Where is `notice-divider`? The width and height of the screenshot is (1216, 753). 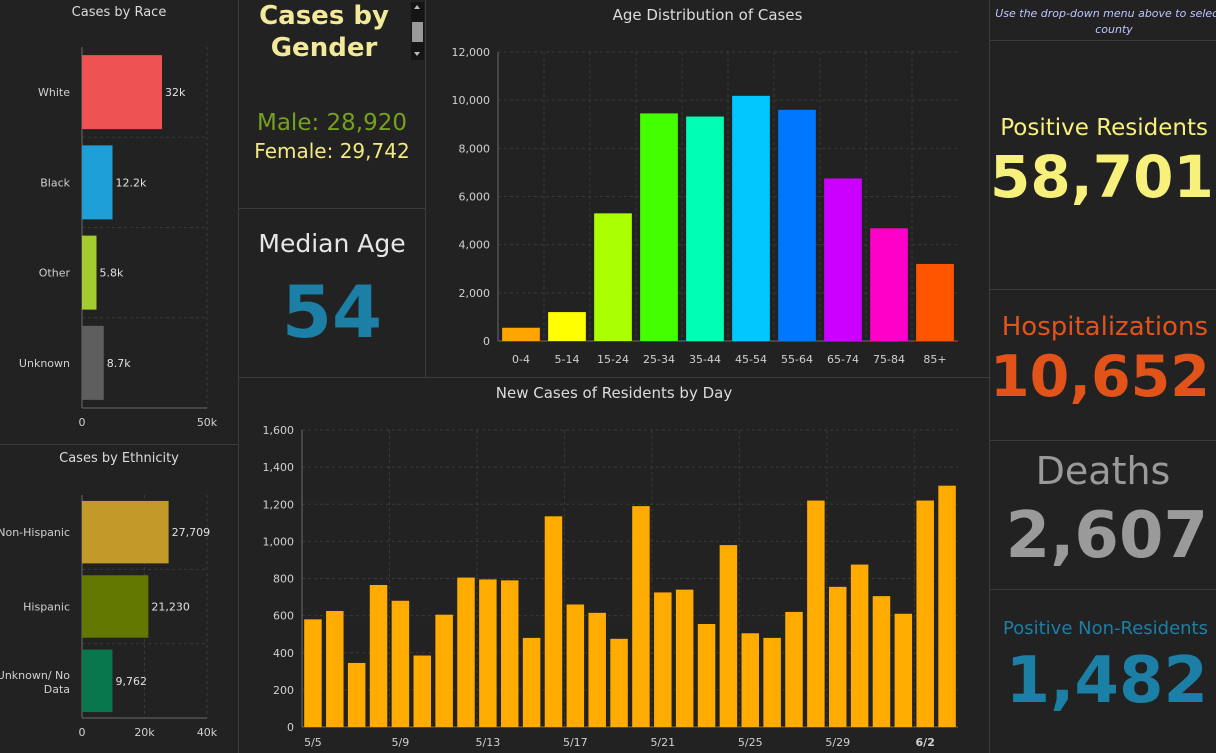 notice-divider is located at coordinates (1103, 40).